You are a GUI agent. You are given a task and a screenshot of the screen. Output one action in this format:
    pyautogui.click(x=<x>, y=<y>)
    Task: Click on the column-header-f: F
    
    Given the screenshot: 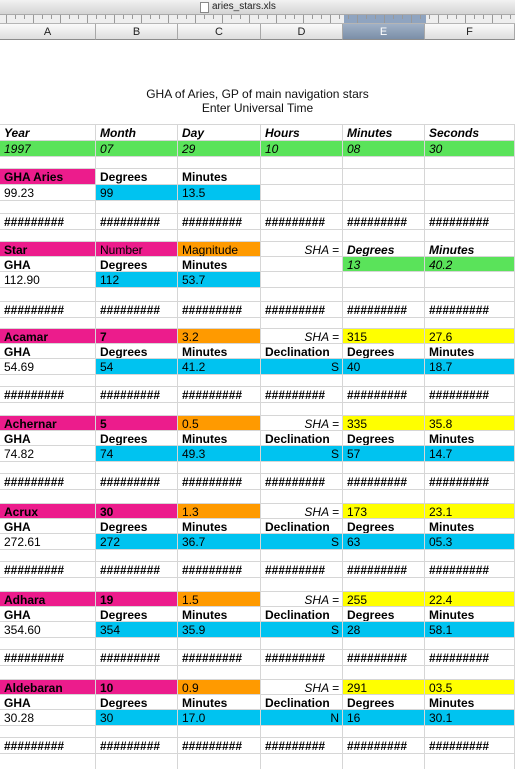 What is the action you would take?
    pyautogui.click(x=470, y=32)
    